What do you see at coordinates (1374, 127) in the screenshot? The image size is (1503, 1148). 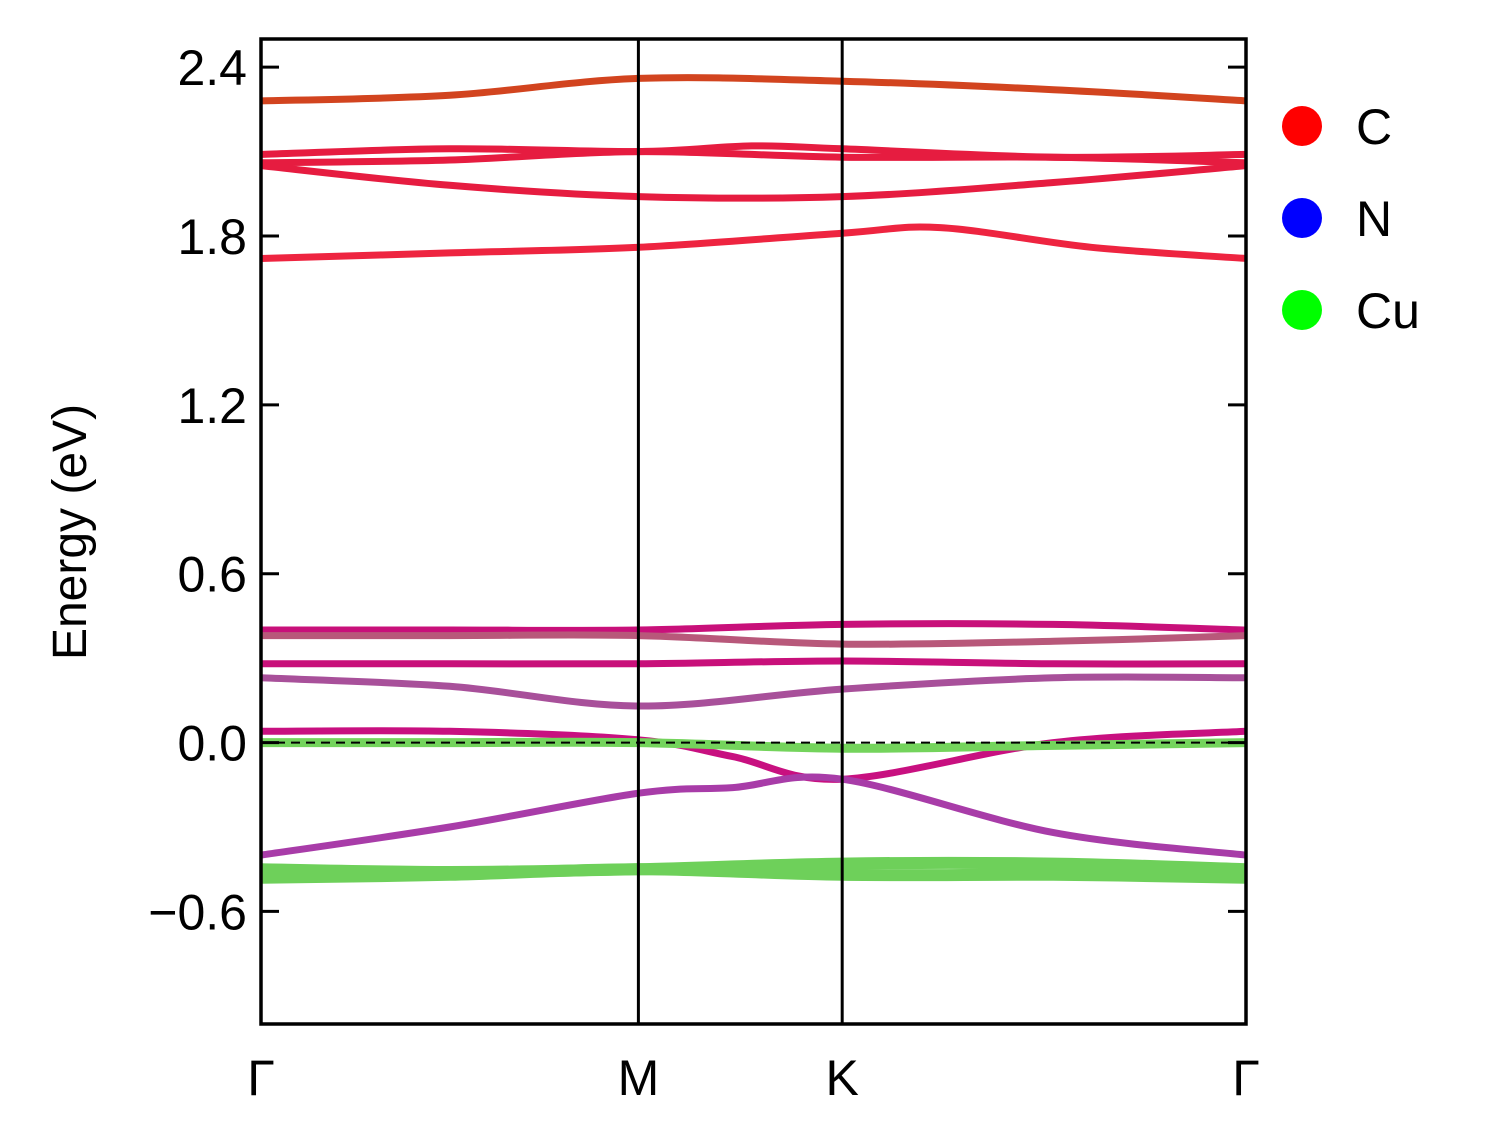 I see `legend-label-c: C` at bounding box center [1374, 127].